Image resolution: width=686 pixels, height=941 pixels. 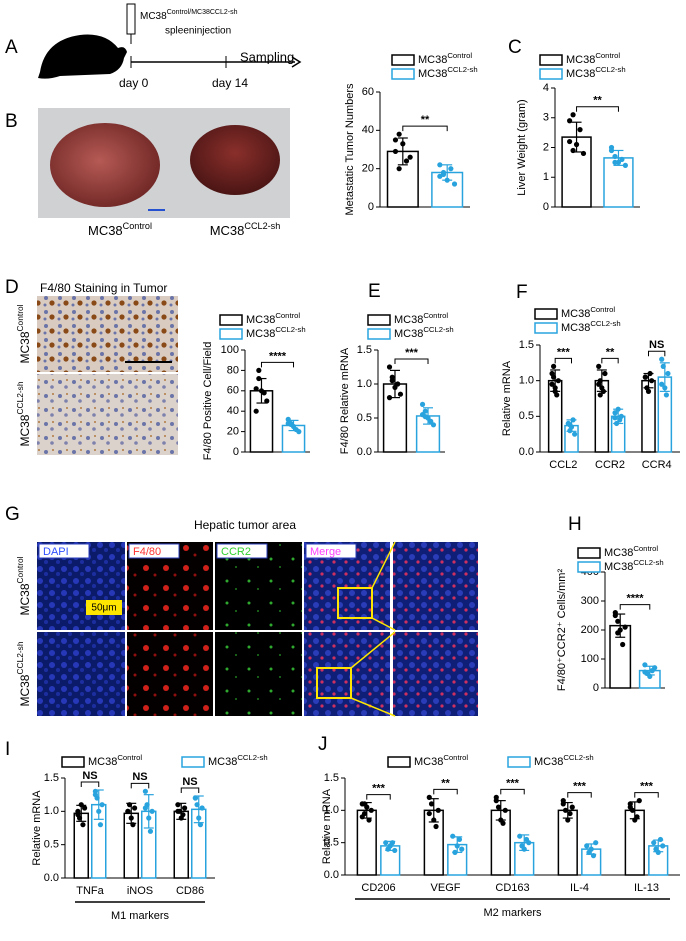 What do you see at coordinates (610, 465) in the screenshot?
I see `x-tick-label: CCR2` at bounding box center [610, 465].